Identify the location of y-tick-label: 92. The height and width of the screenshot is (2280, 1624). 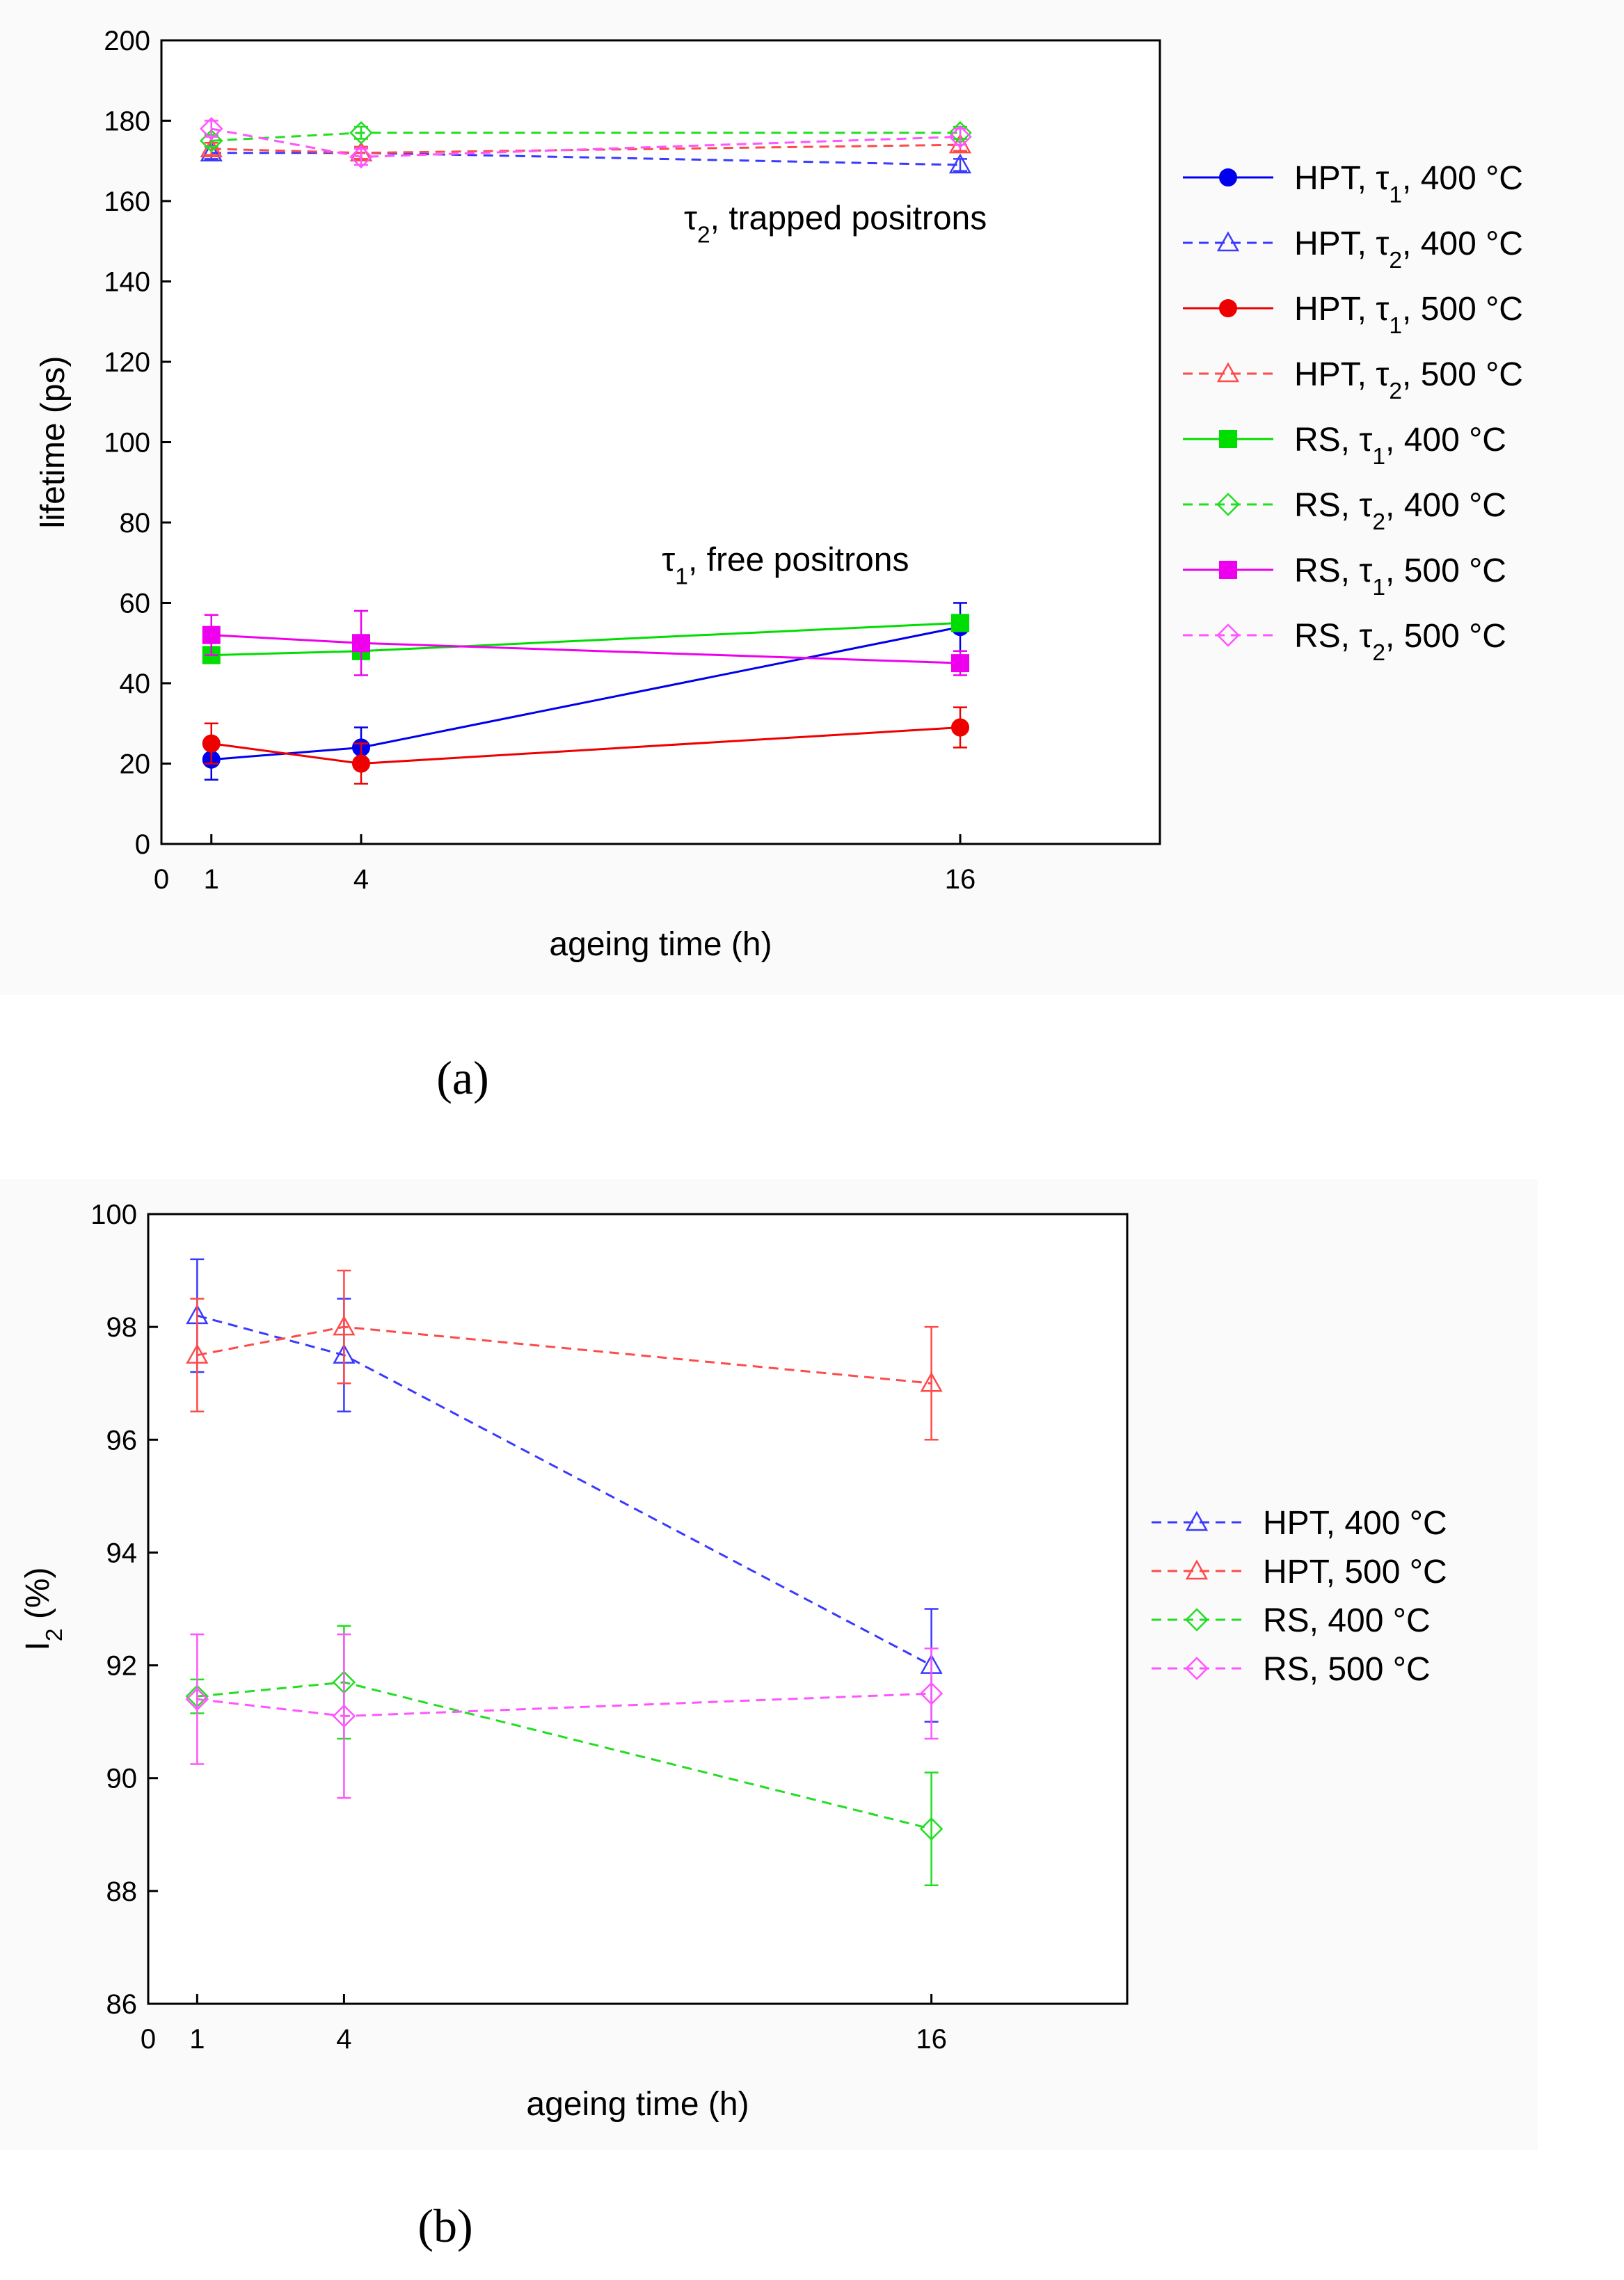
(122, 1667).